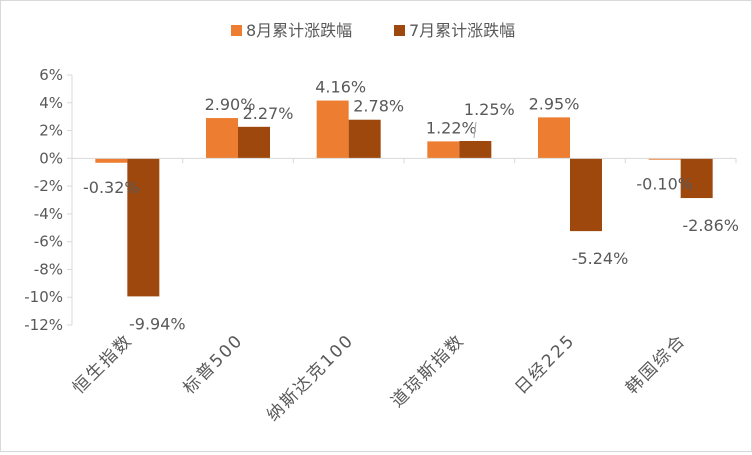 The width and height of the screenshot is (752, 455). What do you see at coordinates (51, 158) in the screenshot?
I see `y-tick-label: 0%` at bounding box center [51, 158].